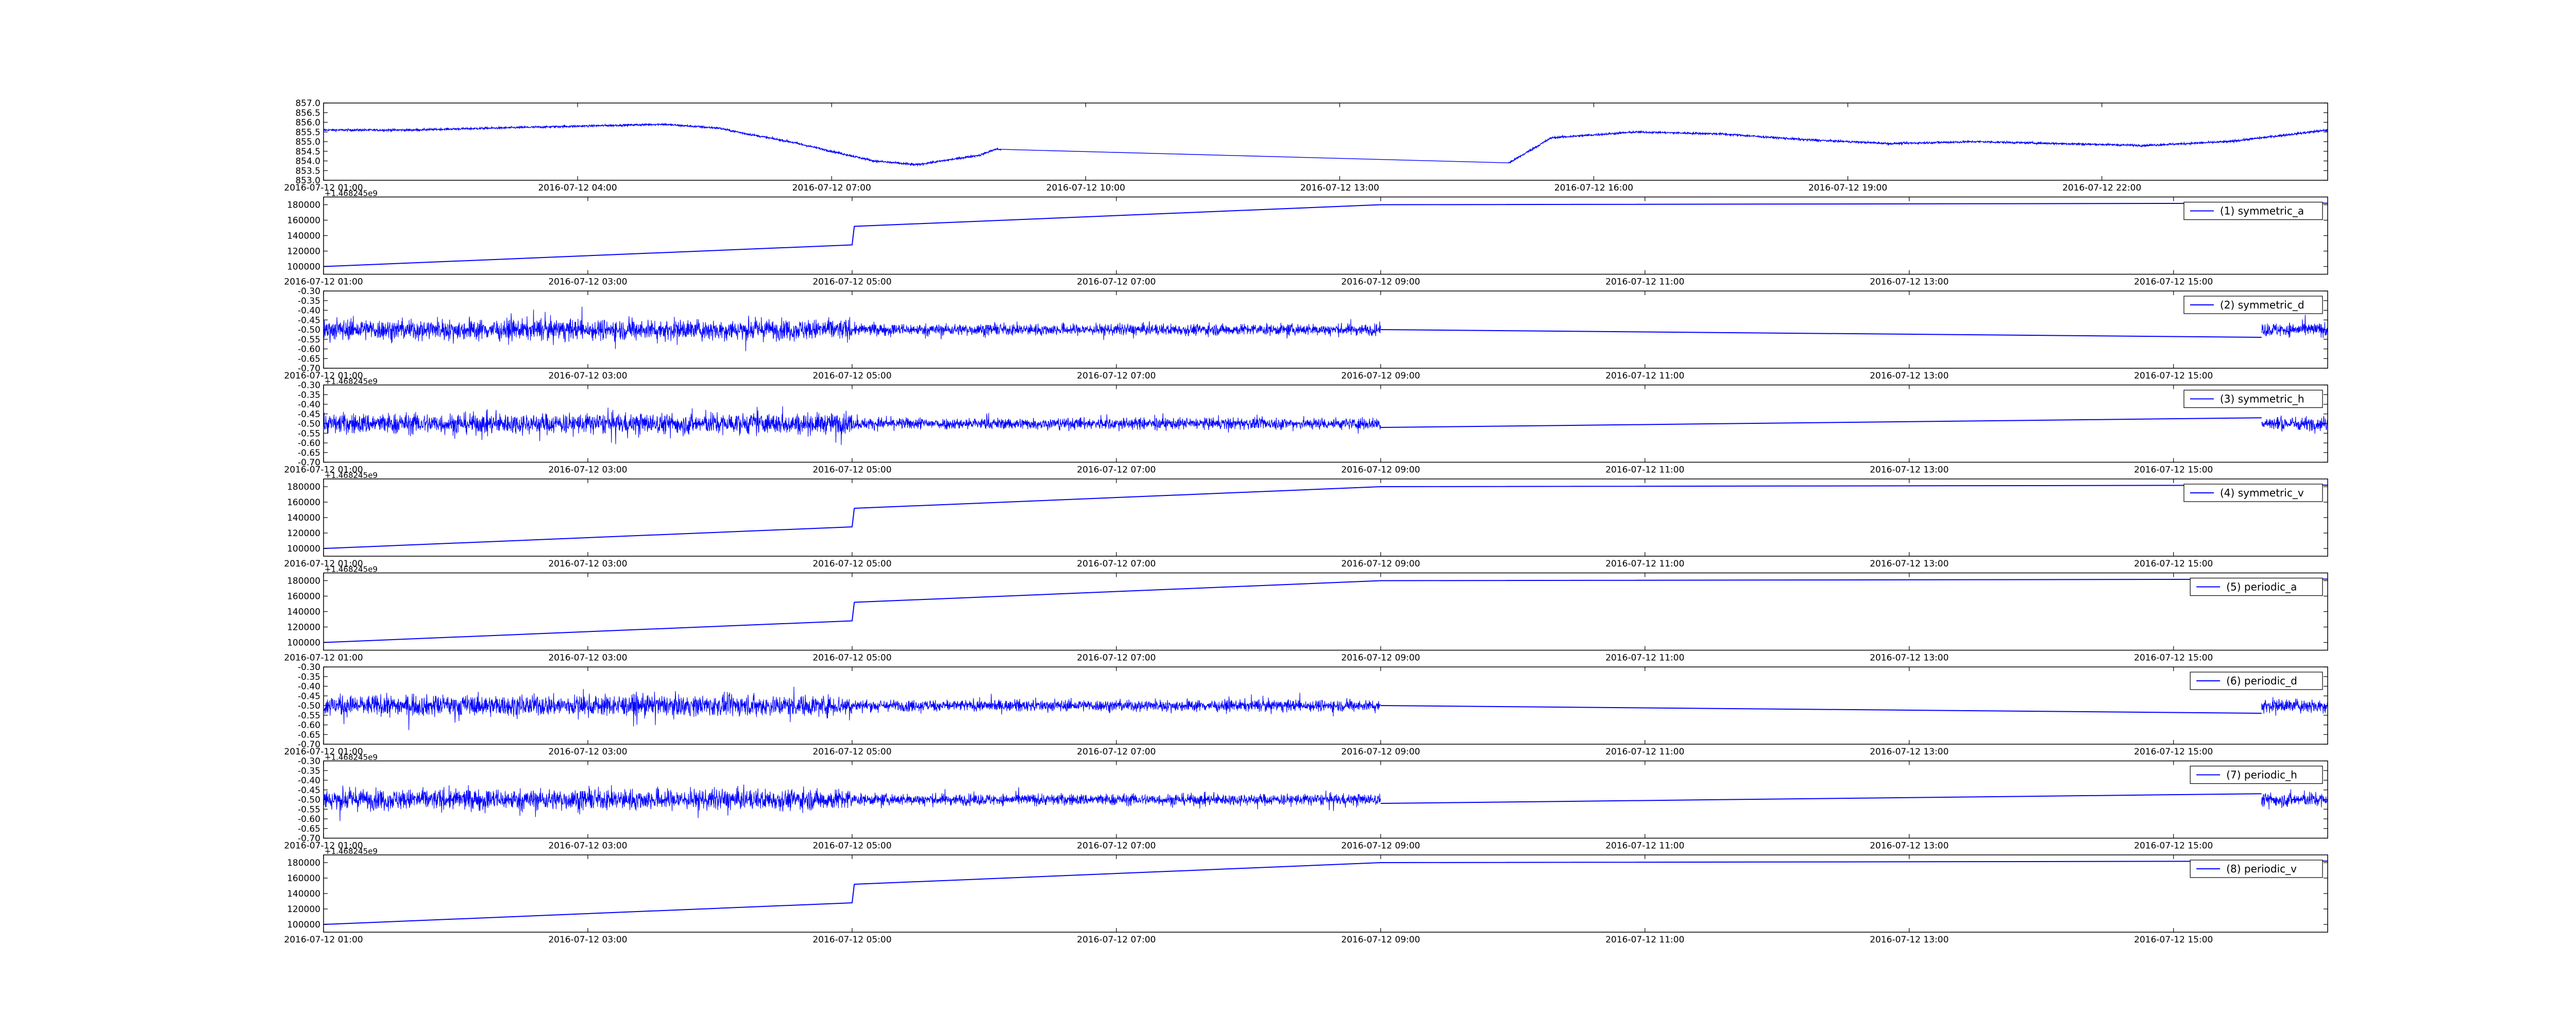 This screenshot has height=1030, width=2576. What do you see at coordinates (307, 132) in the screenshot?
I see `y-tick-label: 855.5` at bounding box center [307, 132].